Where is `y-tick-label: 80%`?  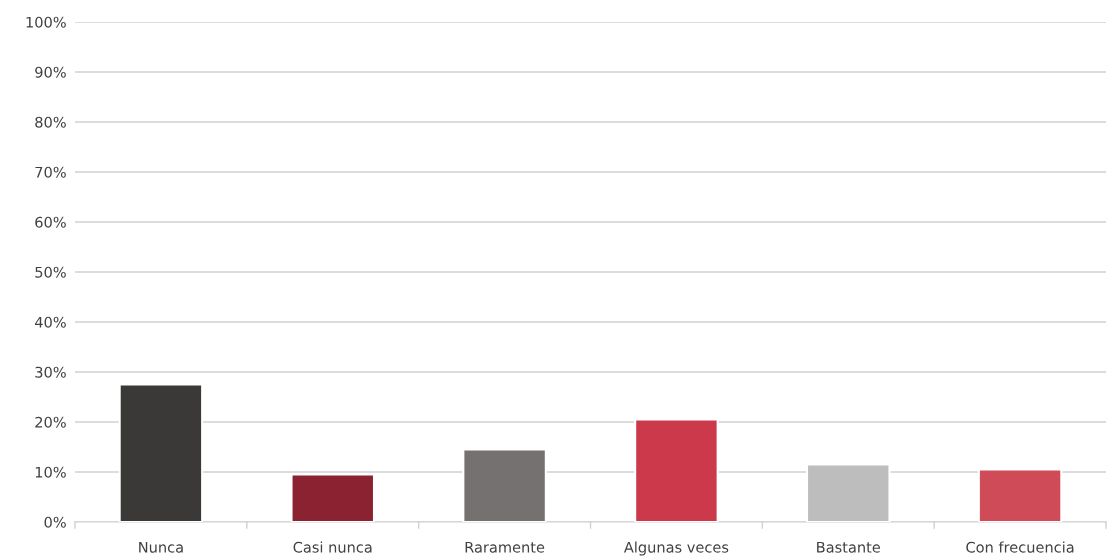 y-tick-label: 80% is located at coordinates (50, 122).